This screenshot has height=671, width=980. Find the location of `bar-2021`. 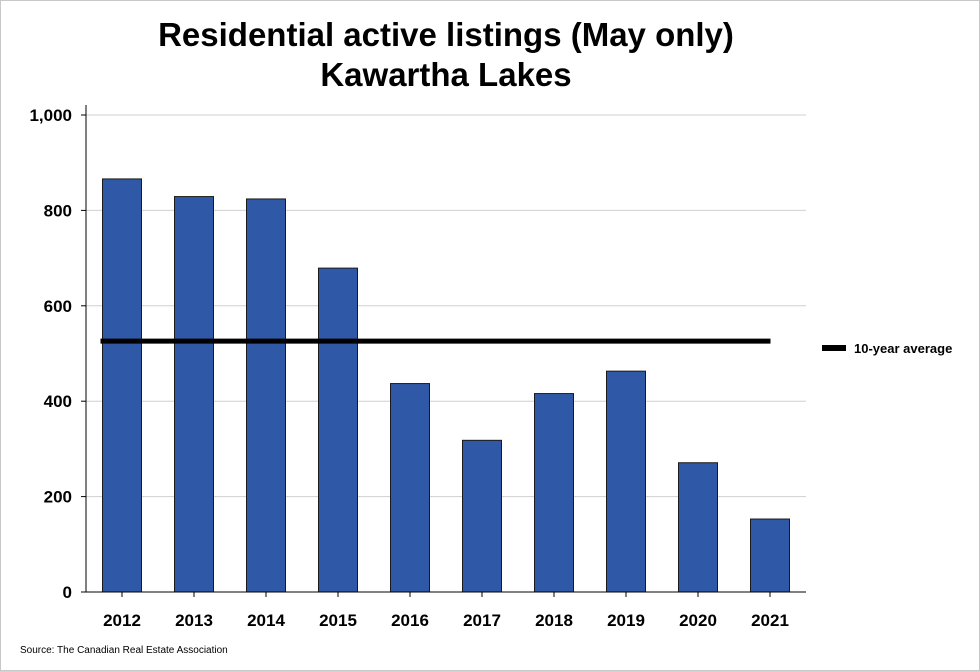

bar-2021 is located at coordinates (770, 555).